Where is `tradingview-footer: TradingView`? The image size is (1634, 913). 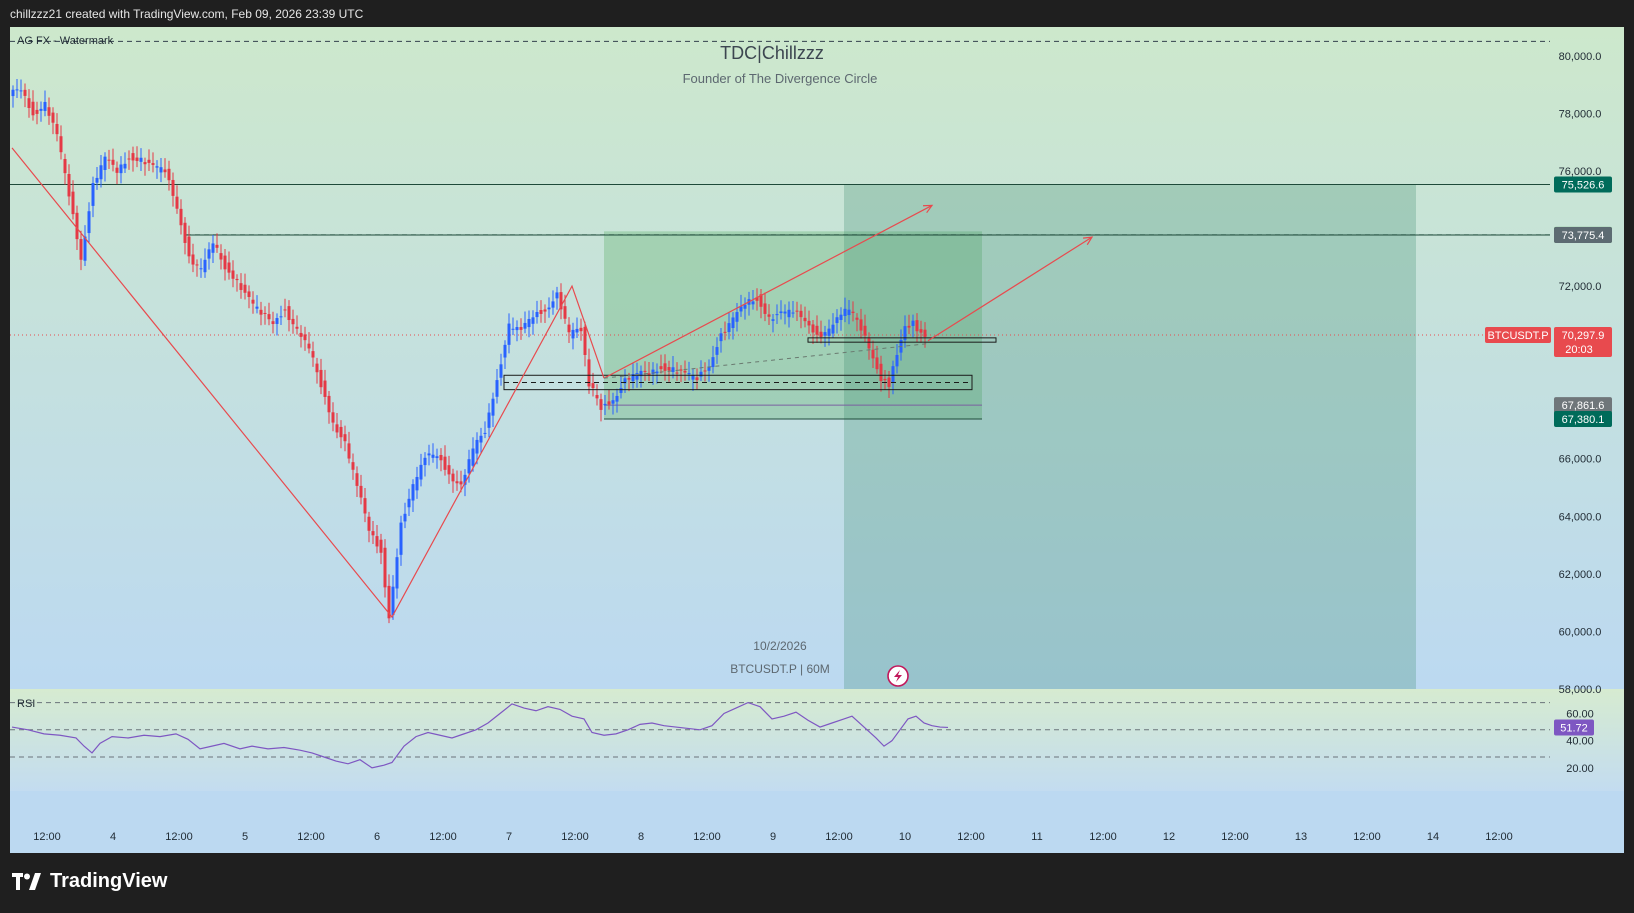 tradingview-footer: TradingView is located at coordinates (89, 881).